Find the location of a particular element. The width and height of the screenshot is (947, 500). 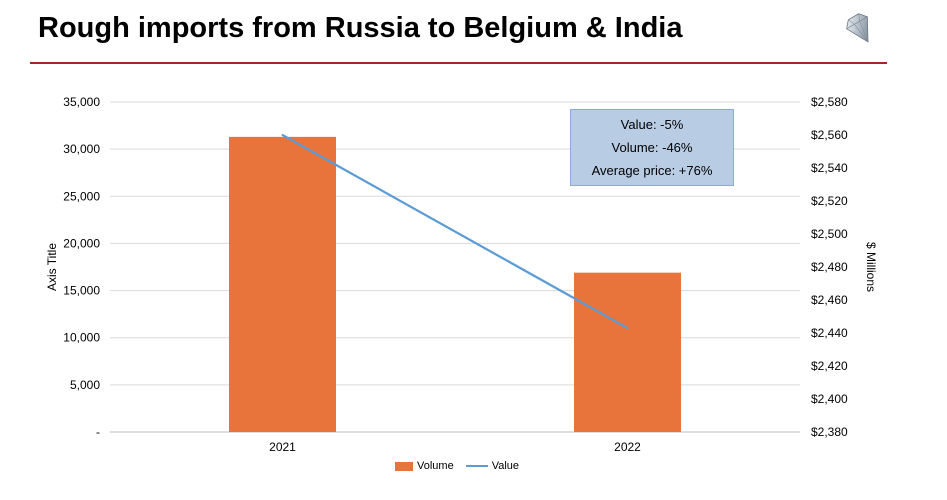

y-tick-label: 10,000 is located at coordinates (81, 338).